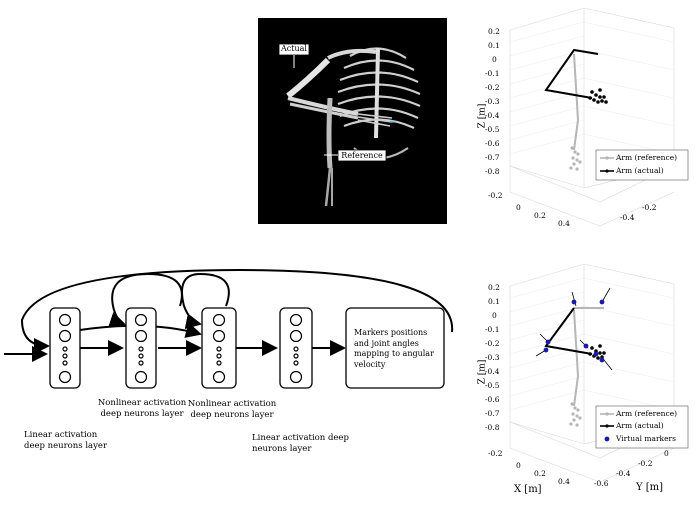  I want to click on label-actual: Actual, so click(294, 48).